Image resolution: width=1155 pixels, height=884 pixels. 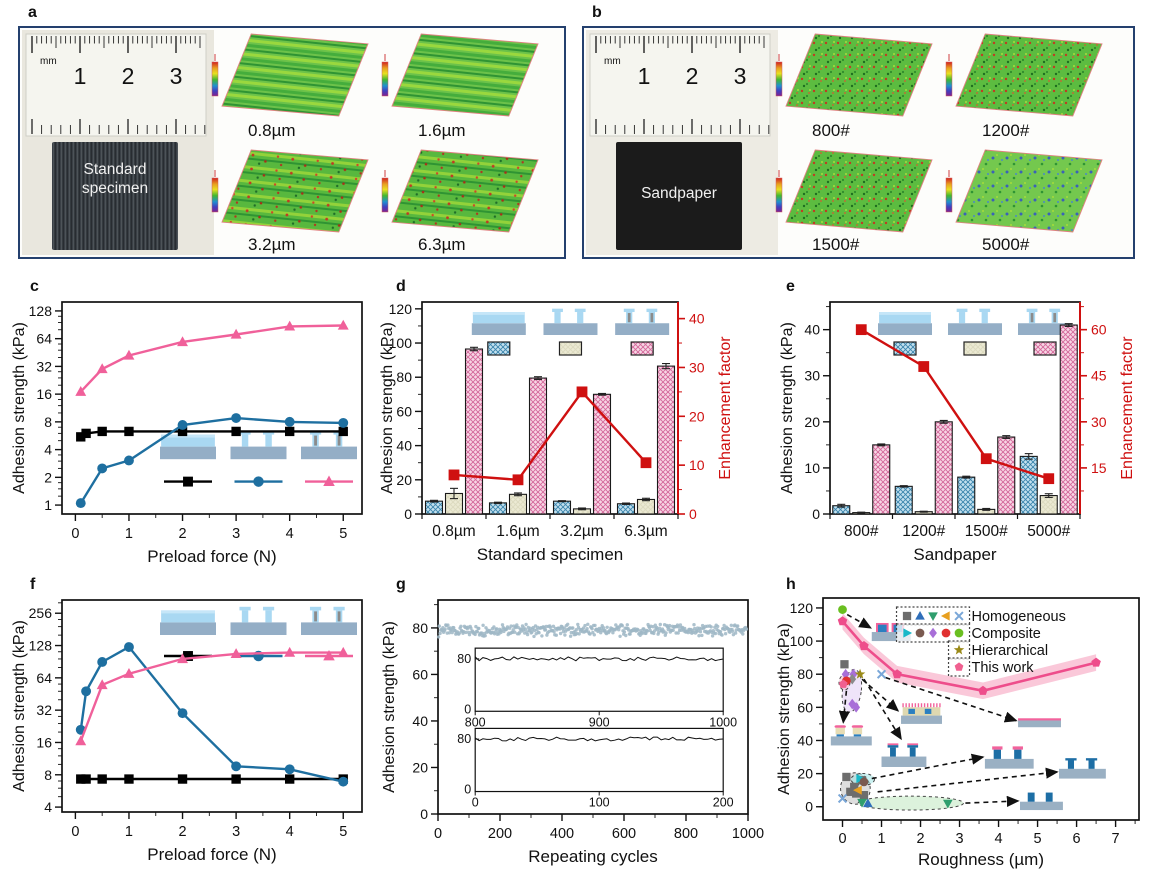 What do you see at coordinates (115, 169) in the screenshot?
I see `svg-text: Standard` at bounding box center [115, 169].